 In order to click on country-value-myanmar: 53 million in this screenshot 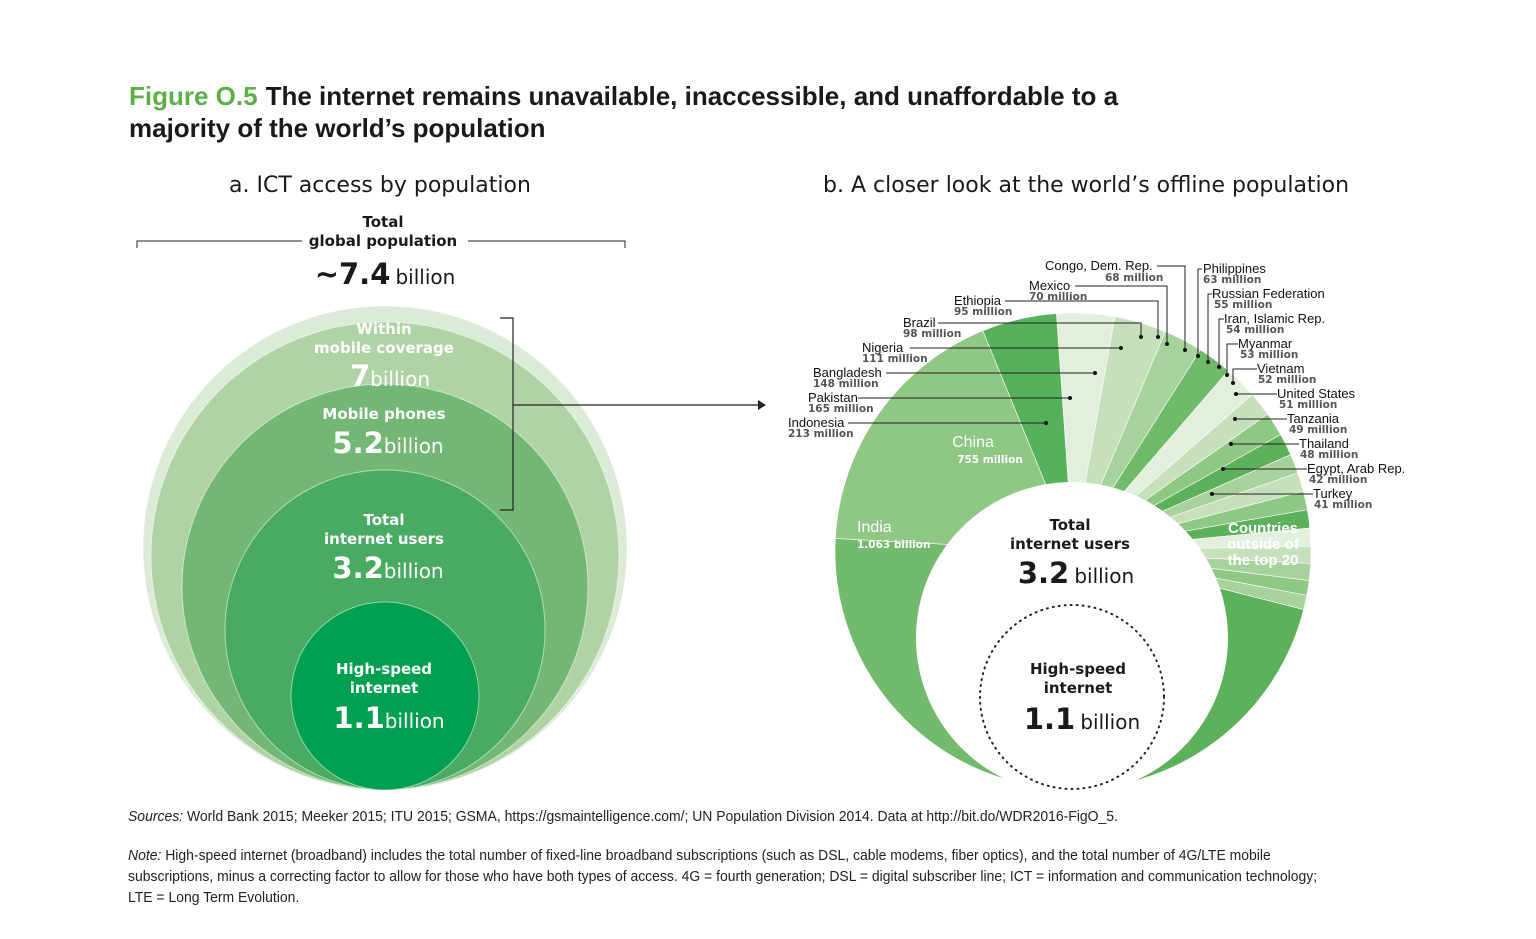, I will do `click(1269, 355)`.